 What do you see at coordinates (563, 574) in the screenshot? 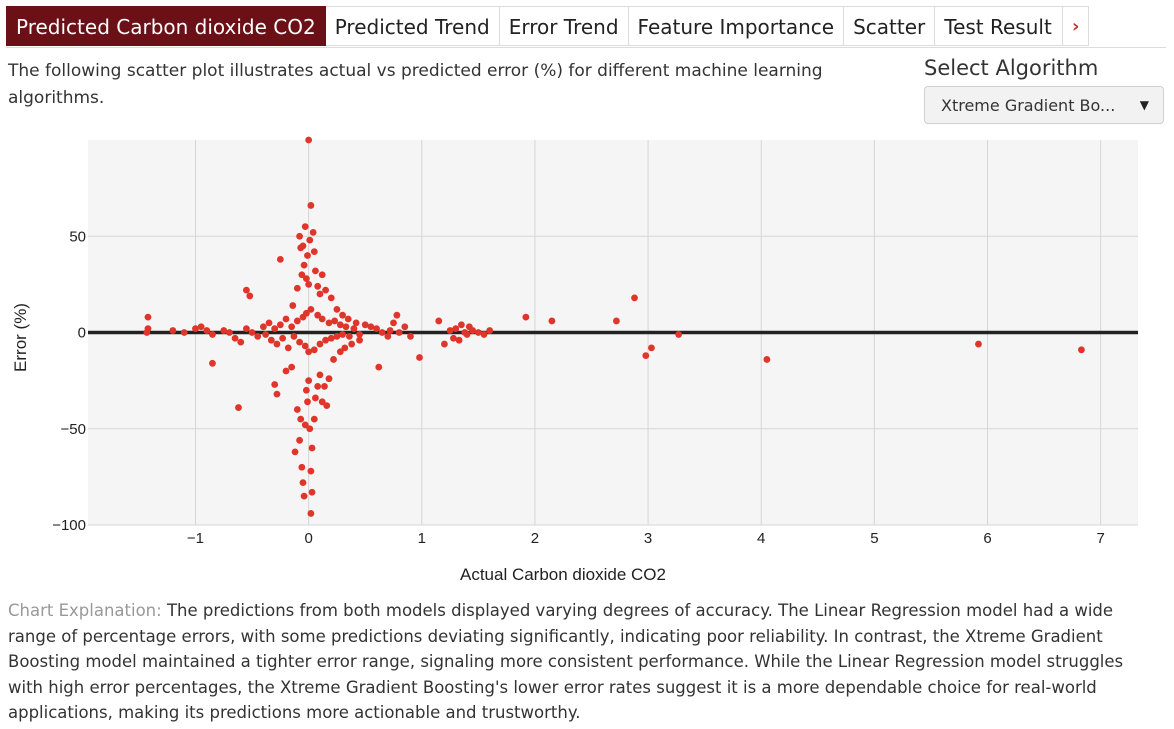
I see `x-axis-label: Actual Carbon dioxide CO2` at bounding box center [563, 574].